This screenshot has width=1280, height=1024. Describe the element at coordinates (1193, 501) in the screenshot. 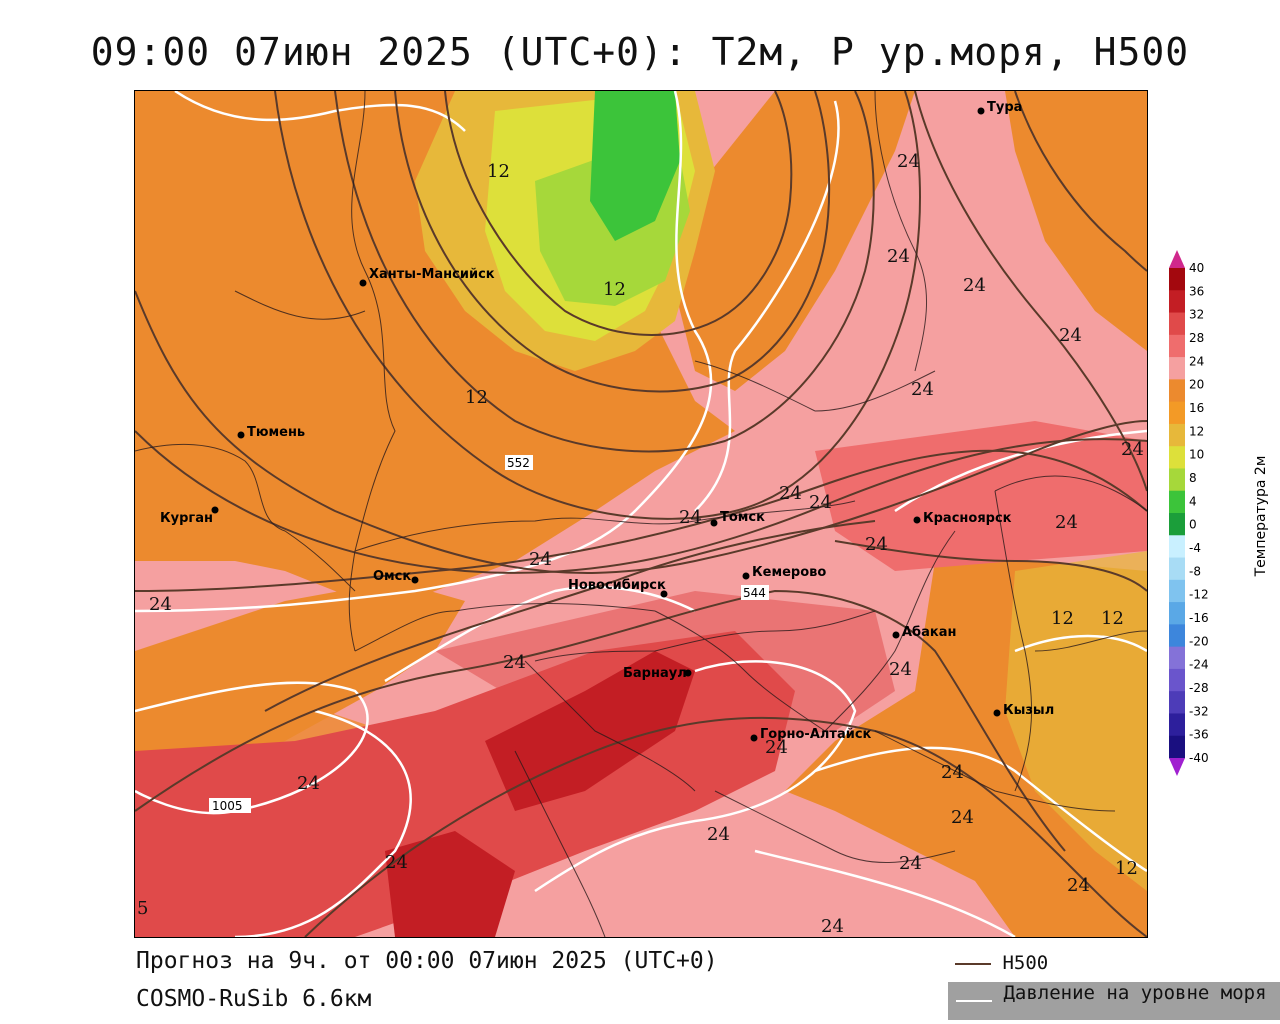

I see `colorbar-tick-label: 4` at that location.